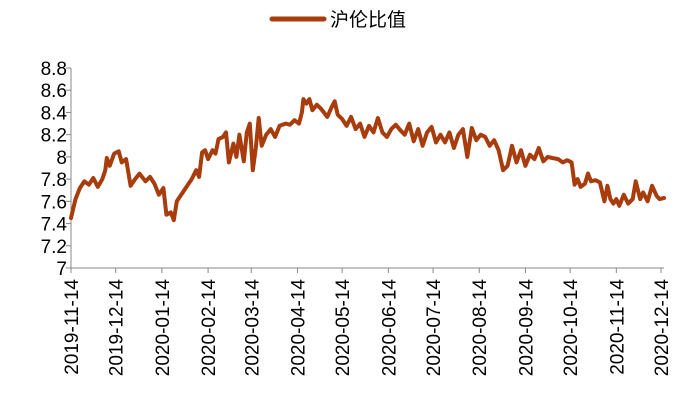  I want to click on x-tick-label: 2020-05-14, so click(343, 328).